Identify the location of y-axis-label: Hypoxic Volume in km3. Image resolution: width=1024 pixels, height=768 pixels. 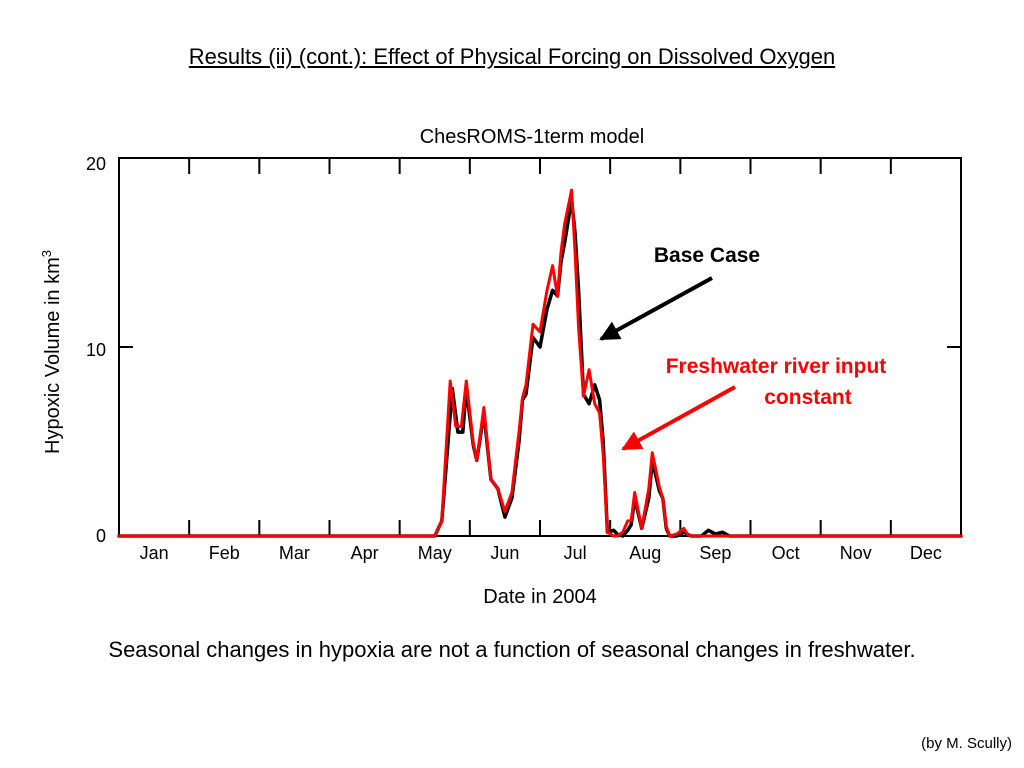
(51, 352).